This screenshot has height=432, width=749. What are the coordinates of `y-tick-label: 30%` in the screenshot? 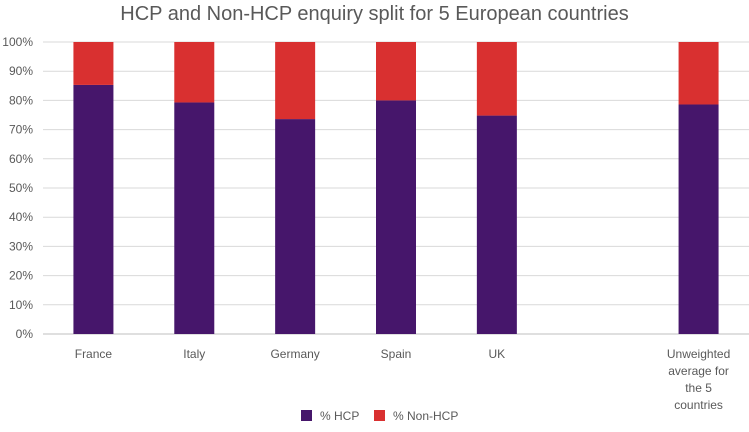 It's located at (21, 246).